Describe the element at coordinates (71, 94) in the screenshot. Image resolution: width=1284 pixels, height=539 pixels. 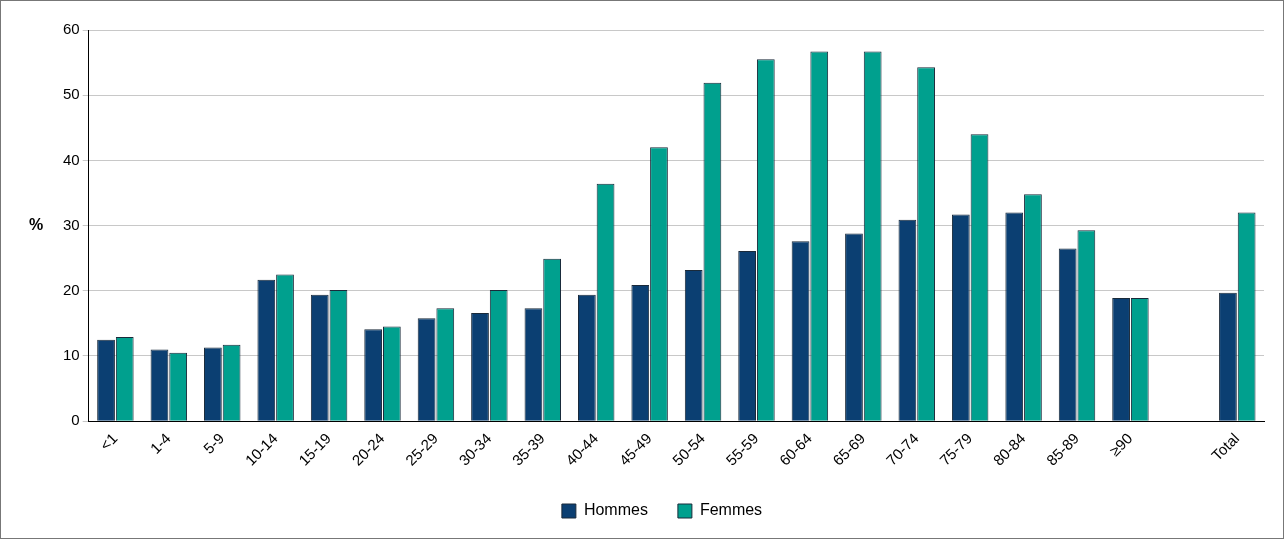
I see `y-tick-label: 50` at that location.